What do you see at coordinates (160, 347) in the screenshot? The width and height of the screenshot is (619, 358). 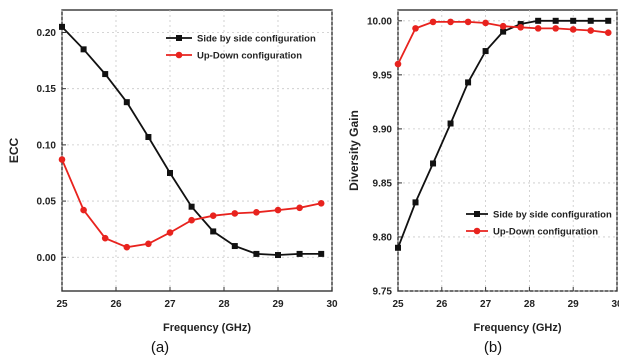 I see `panel-label: (a)` at bounding box center [160, 347].